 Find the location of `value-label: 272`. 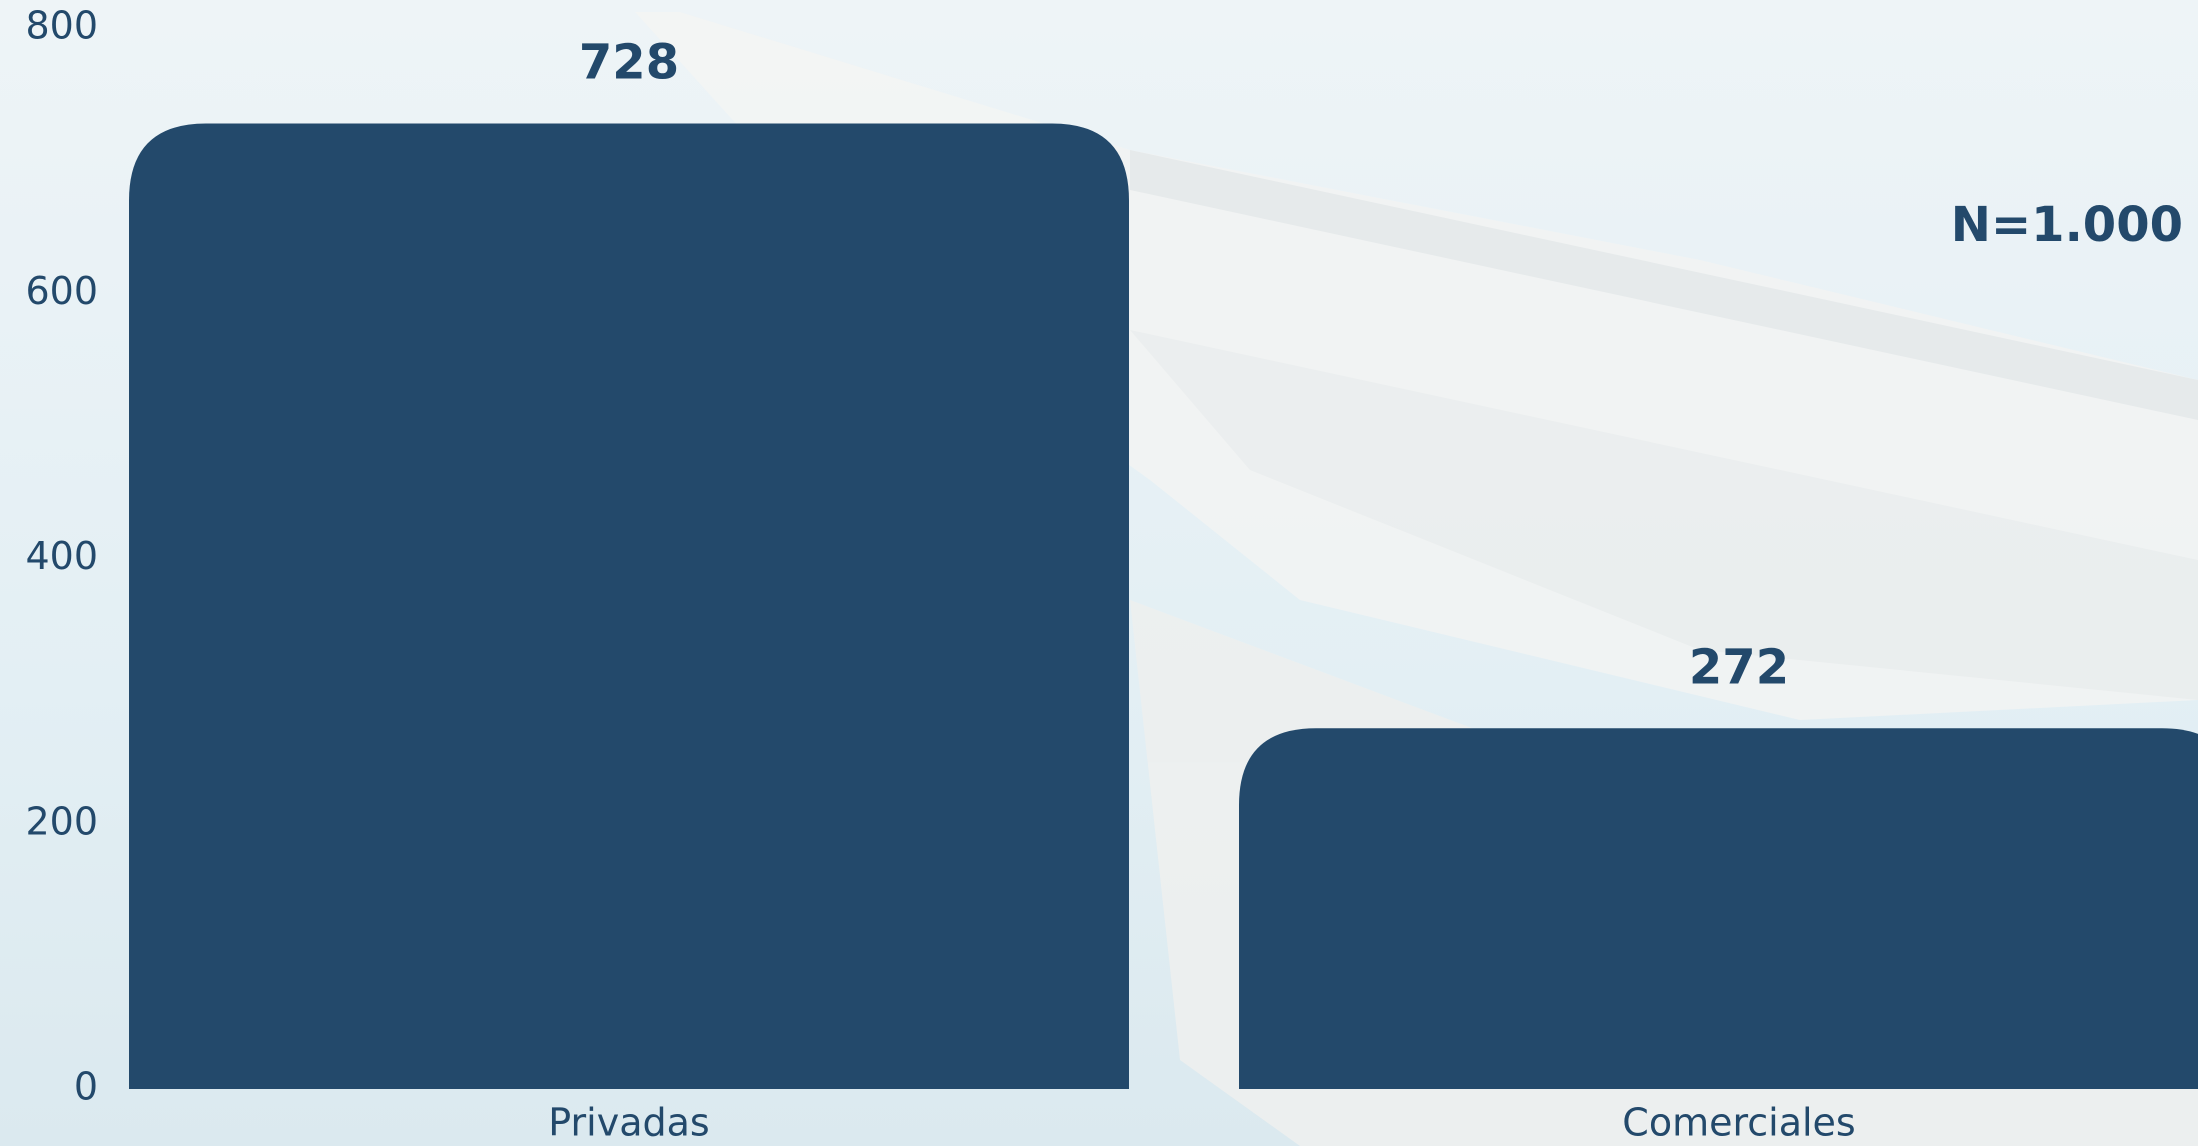

value-label: 272 is located at coordinates (1739, 667).